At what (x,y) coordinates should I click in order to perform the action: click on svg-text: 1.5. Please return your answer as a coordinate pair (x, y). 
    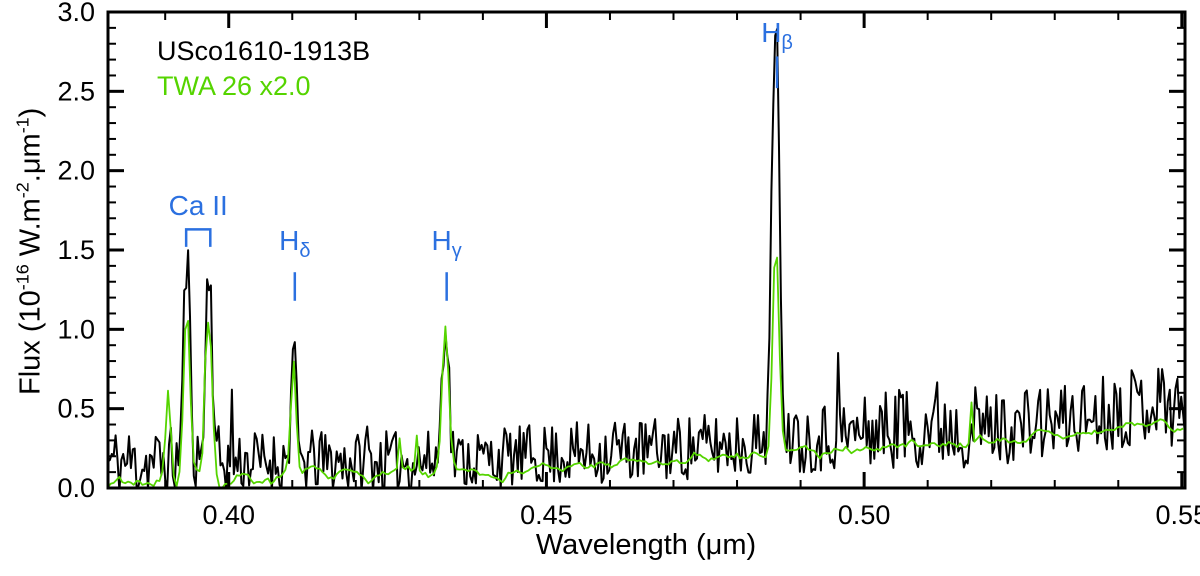
    Looking at the image, I should click on (76, 250).